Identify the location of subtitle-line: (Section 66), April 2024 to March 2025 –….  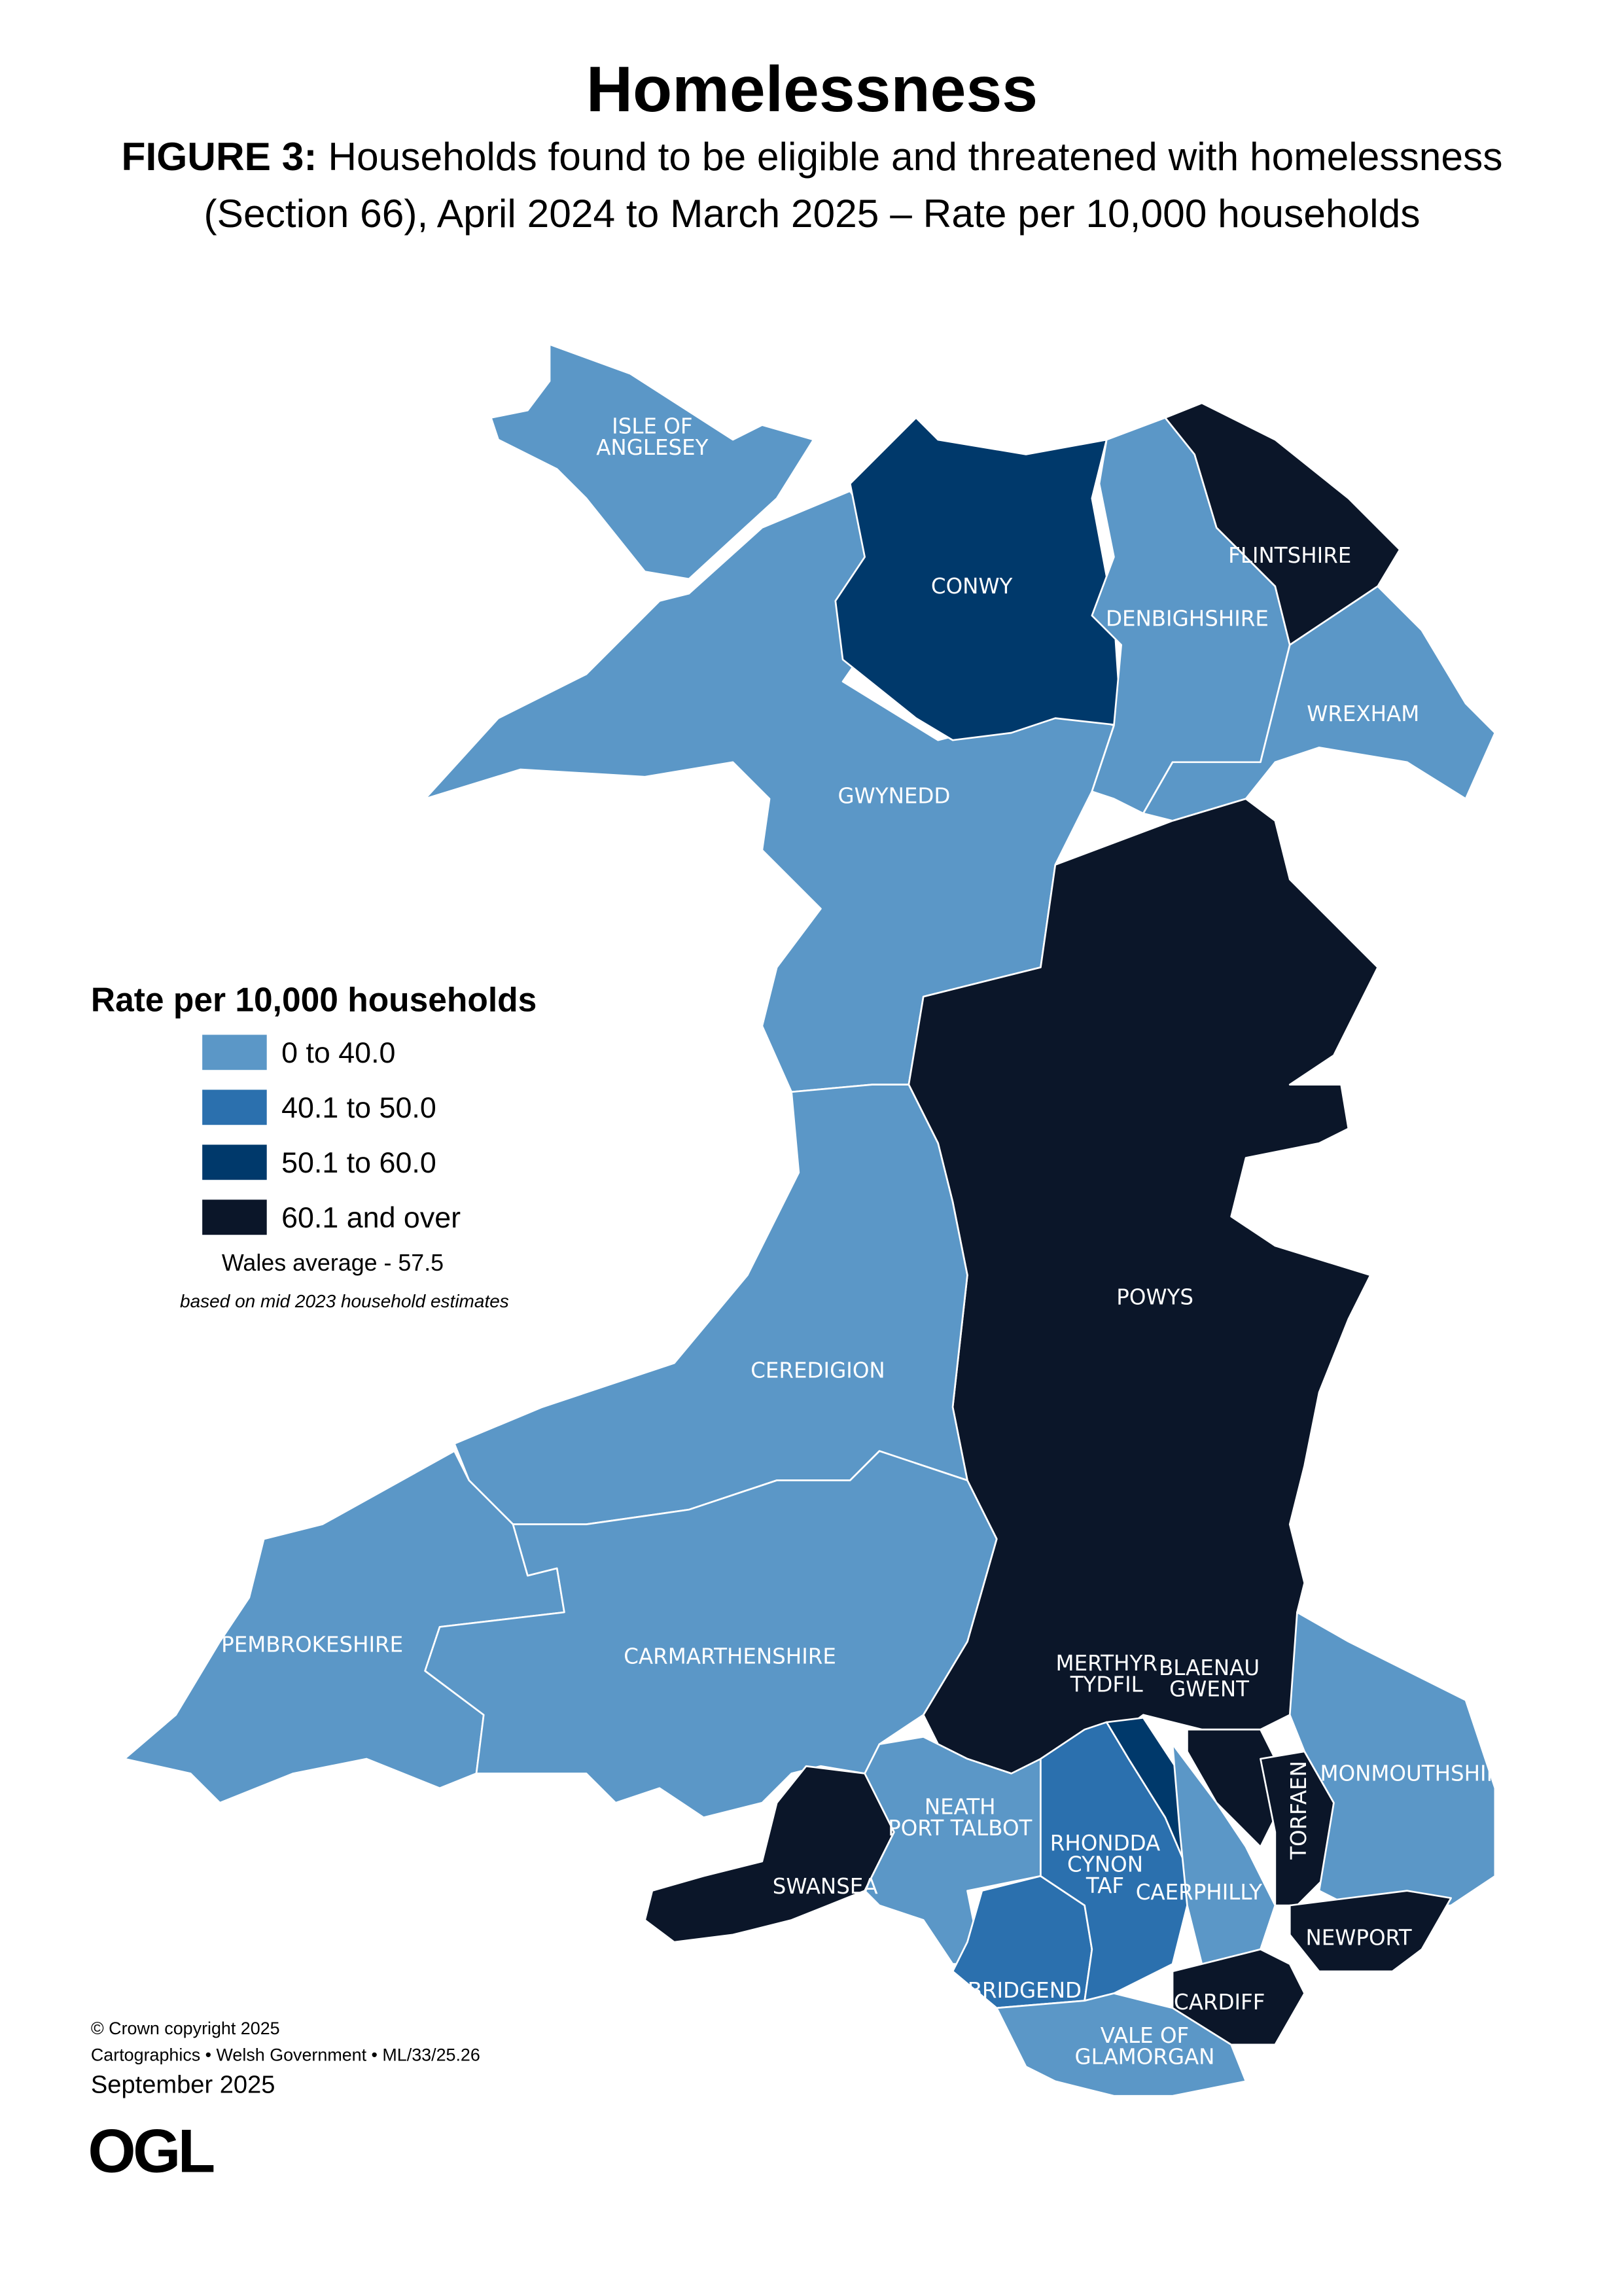
(812, 213).